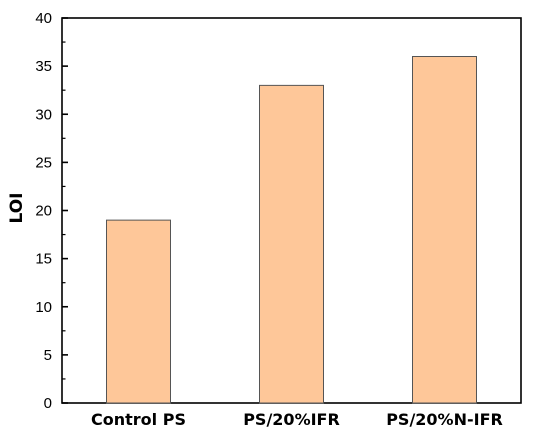 The width and height of the screenshot is (550, 441). What do you see at coordinates (65, 210) in the screenshot?
I see `y-axis-ticks` at bounding box center [65, 210].